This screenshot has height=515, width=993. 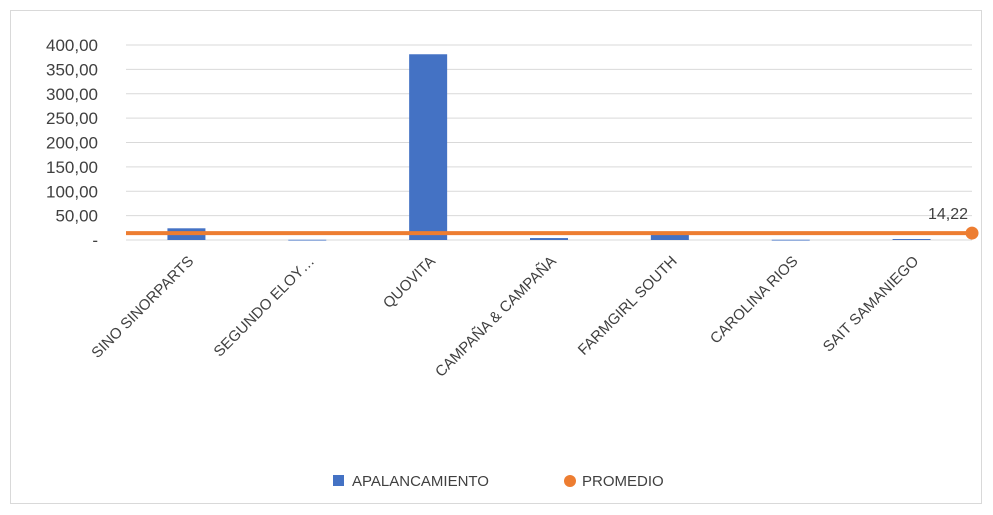 I want to click on y-tick-label: -, so click(x=95, y=240).